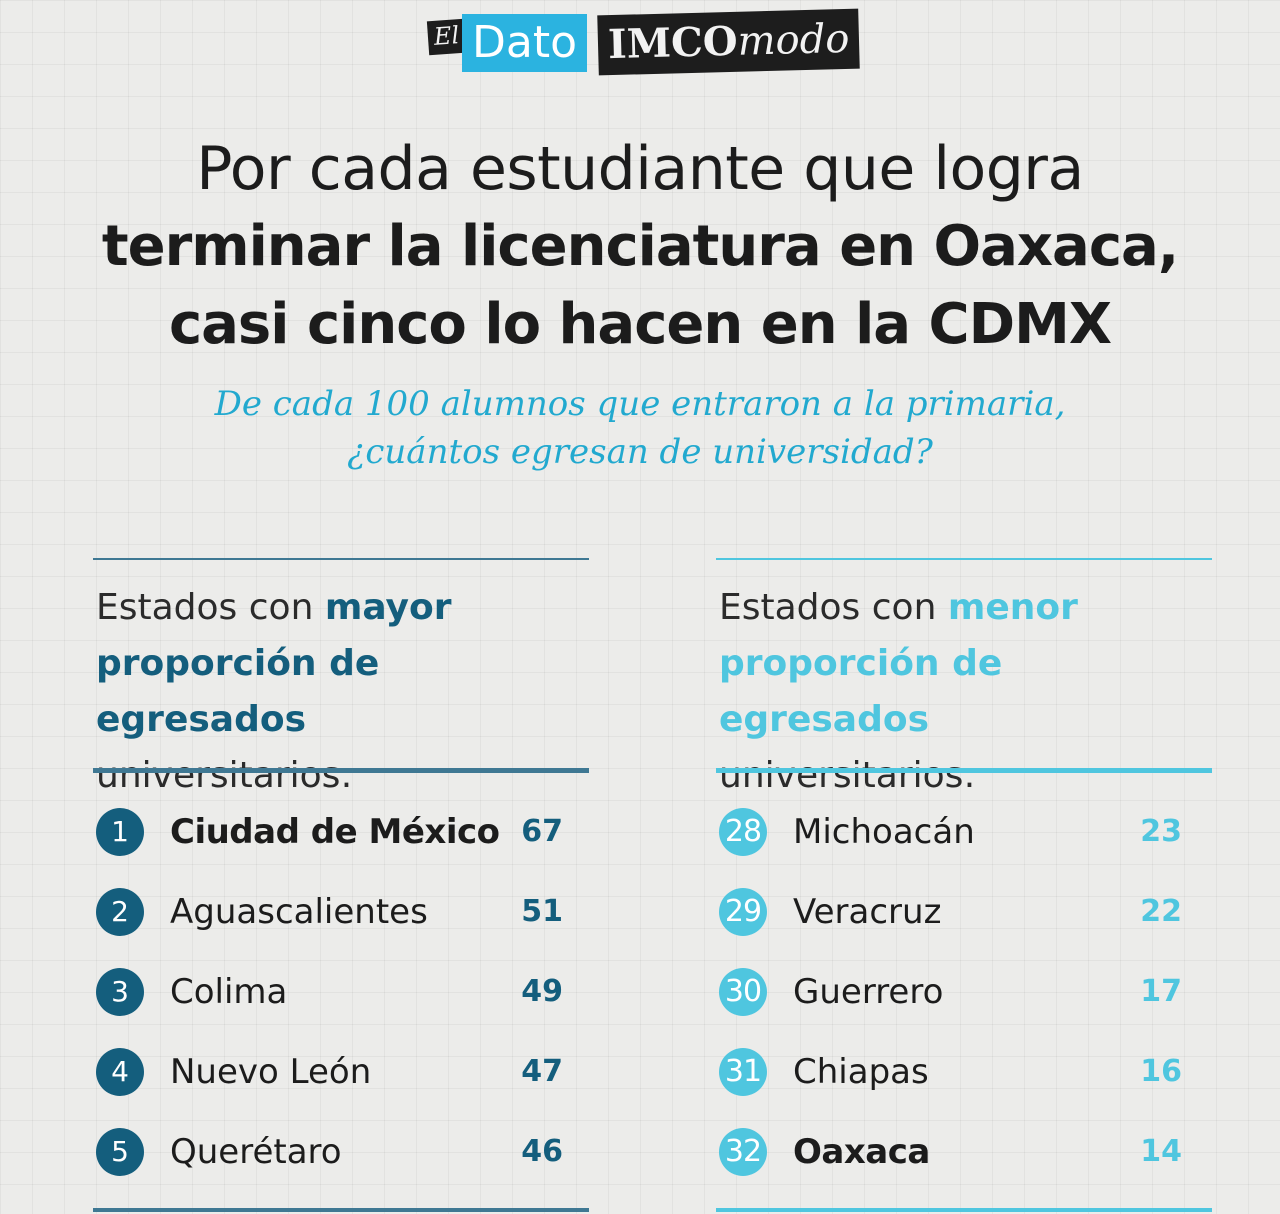 The width and height of the screenshot is (1280, 1214). Describe the element at coordinates (542, 911) in the screenshot. I see `graduates-value: 51` at that location.